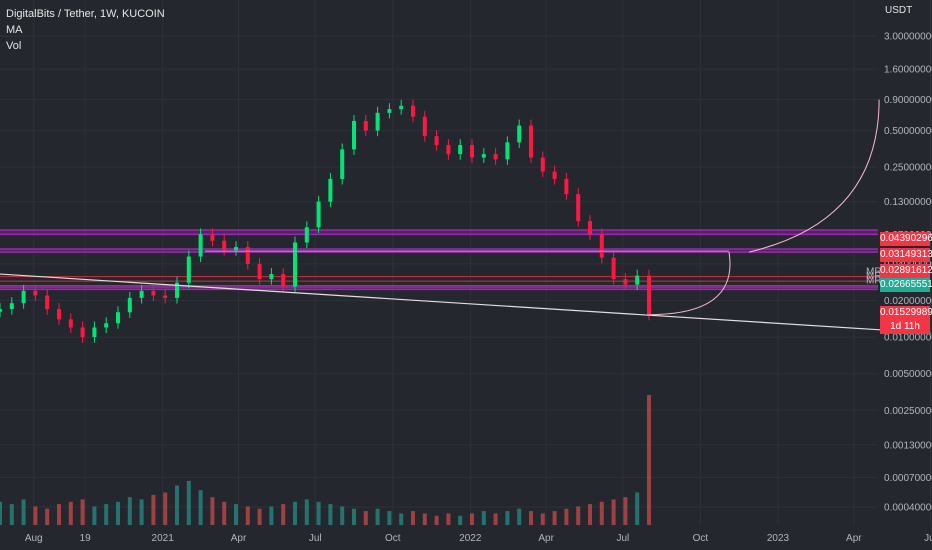 The image size is (932, 550). What do you see at coordinates (906, 239) in the screenshot?
I see `price-tag: 0.04390296` at bounding box center [906, 239].